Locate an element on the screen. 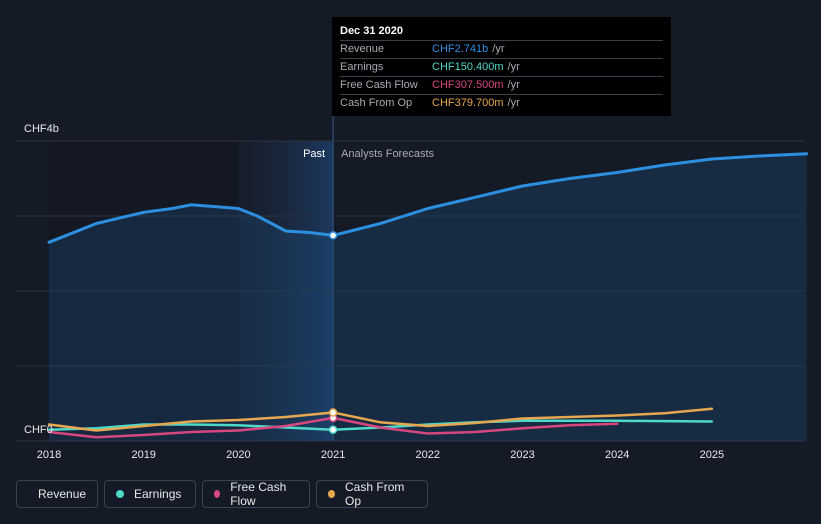 The height and width of the screenshot is (524, 821). cash-from-op-line is located at coordinates (380, 419).